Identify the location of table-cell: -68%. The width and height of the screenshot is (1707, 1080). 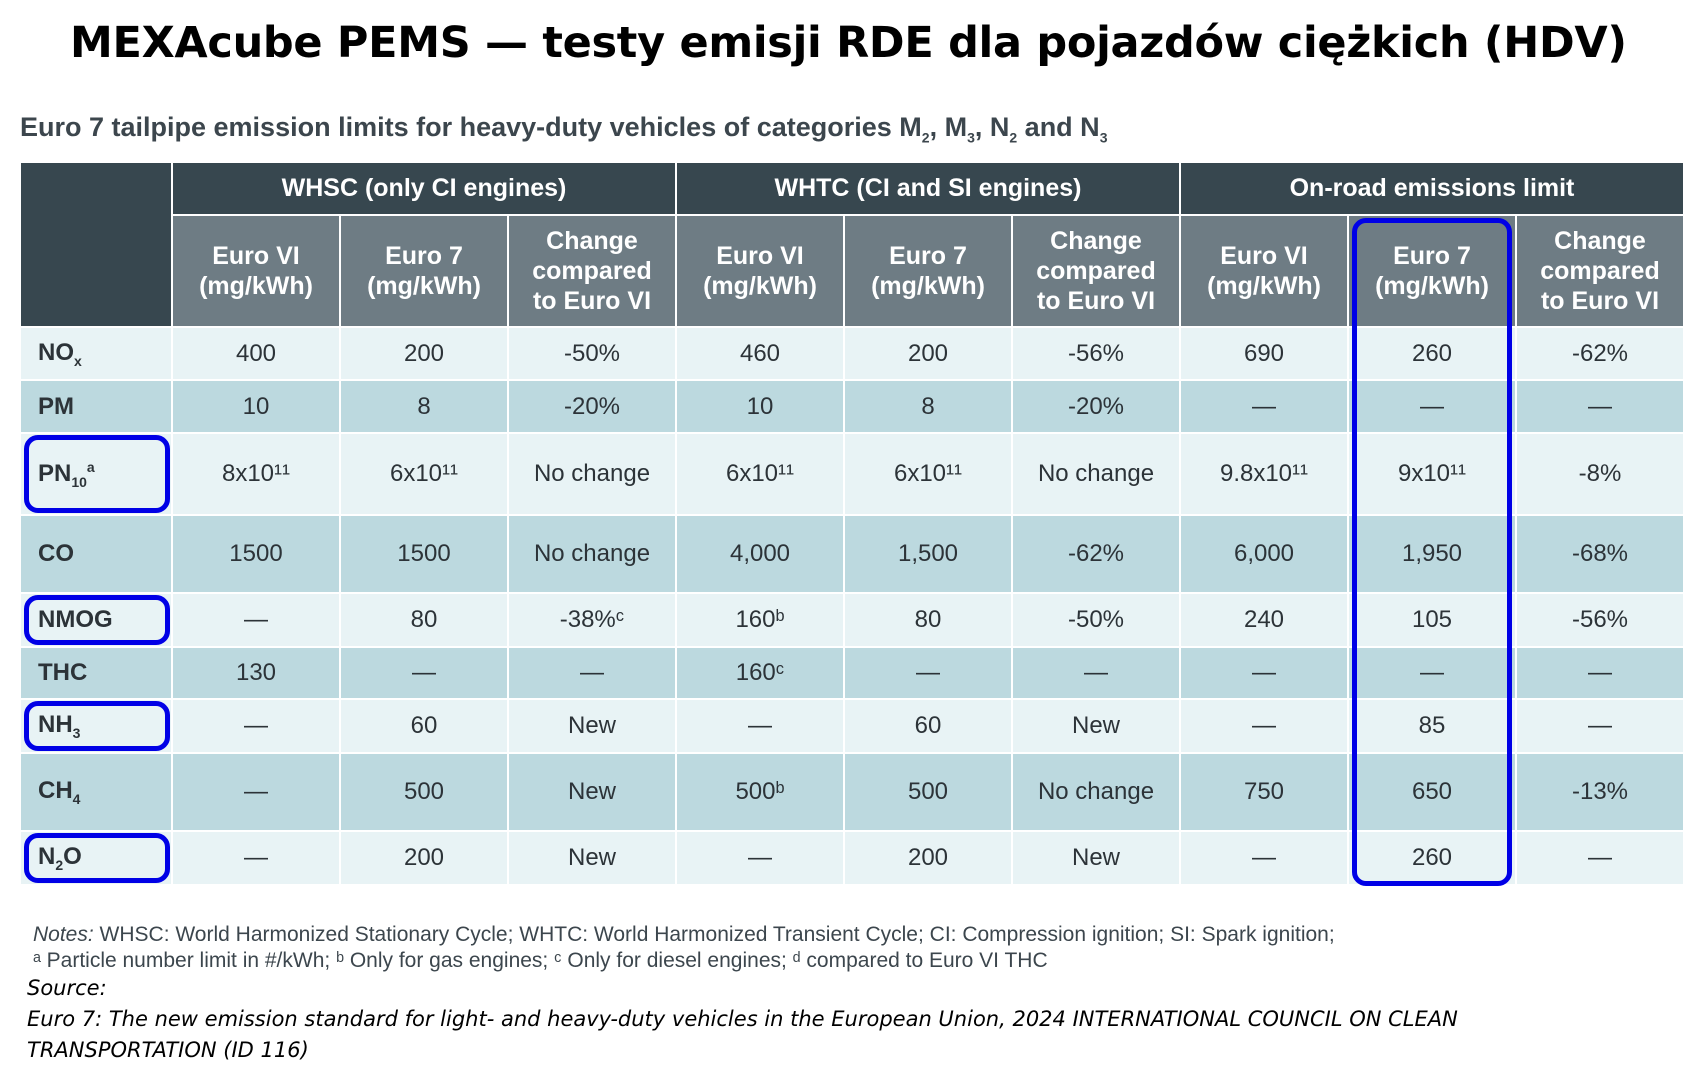
(1600, 554).